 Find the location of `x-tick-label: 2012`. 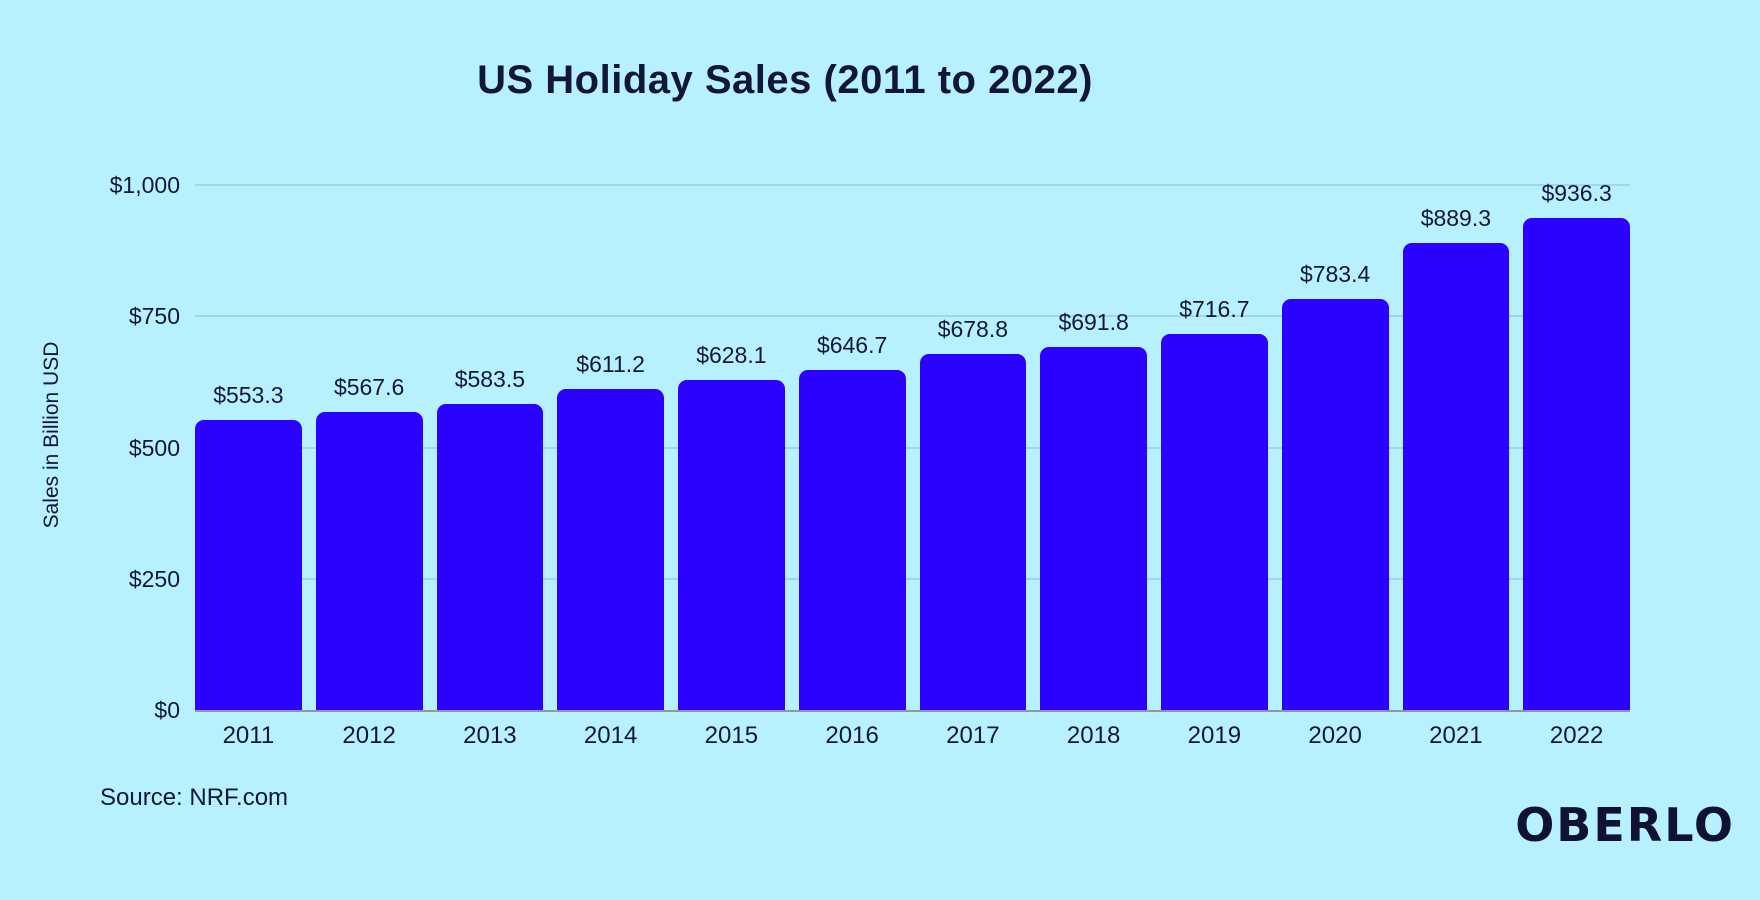

x-tick-label: 2012 is located at coordinates (369, 735).